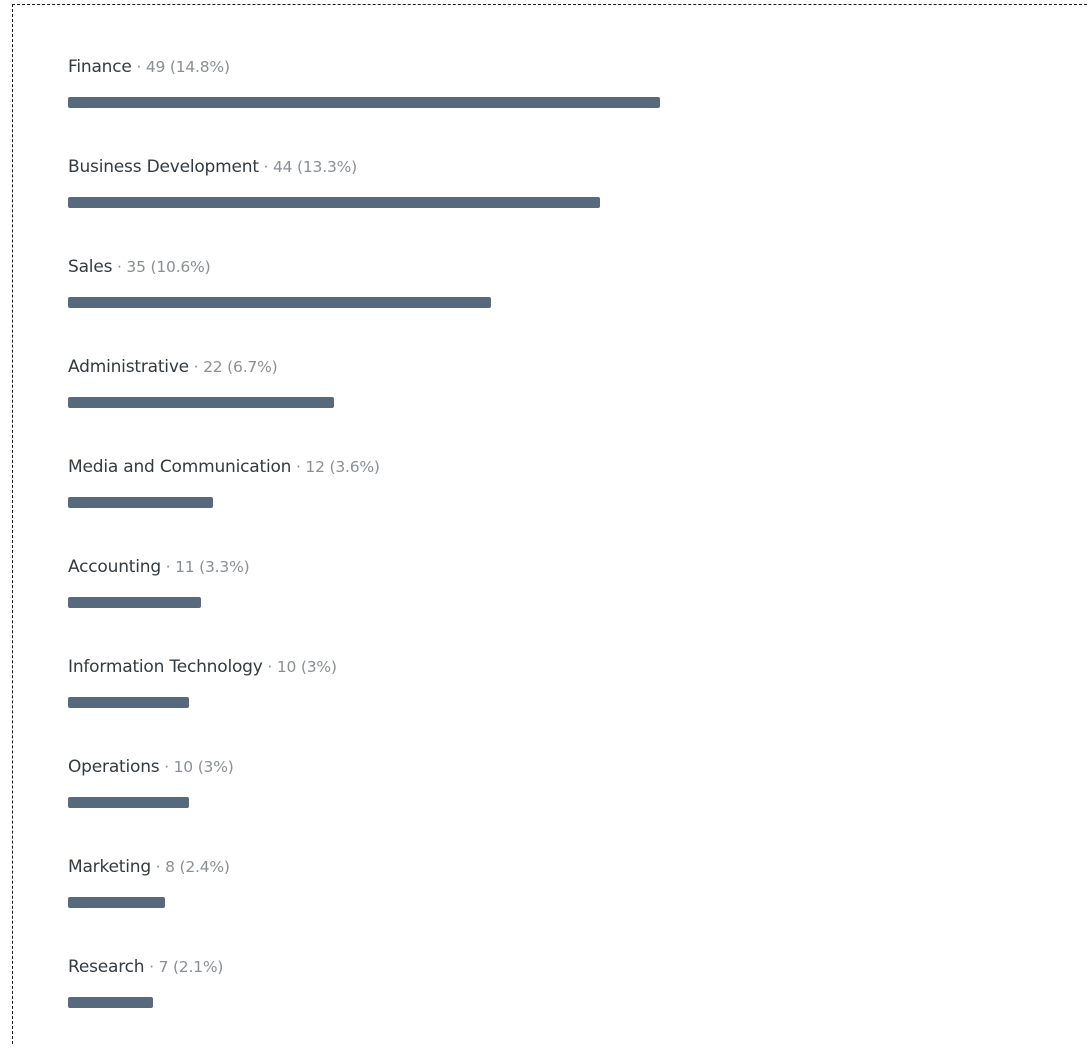  I want to click on bar-row: Operations · 10 (3%), so click(568, 805).